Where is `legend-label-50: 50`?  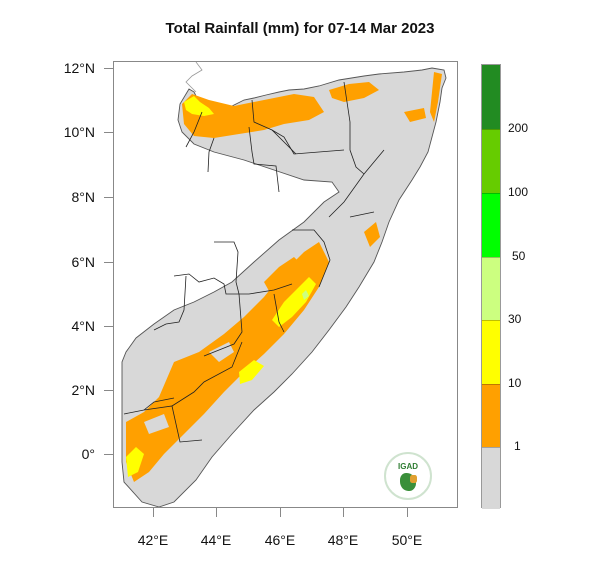
legend-label-50: 50 is located at coordinates (519, 256).